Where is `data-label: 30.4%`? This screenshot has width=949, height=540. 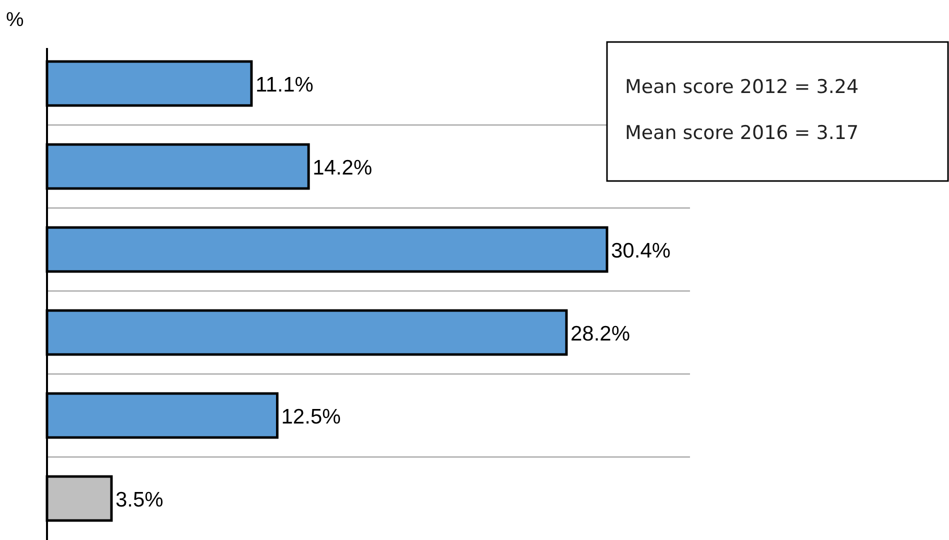
data-label: 30.4% is located at coordinates (641, 251).